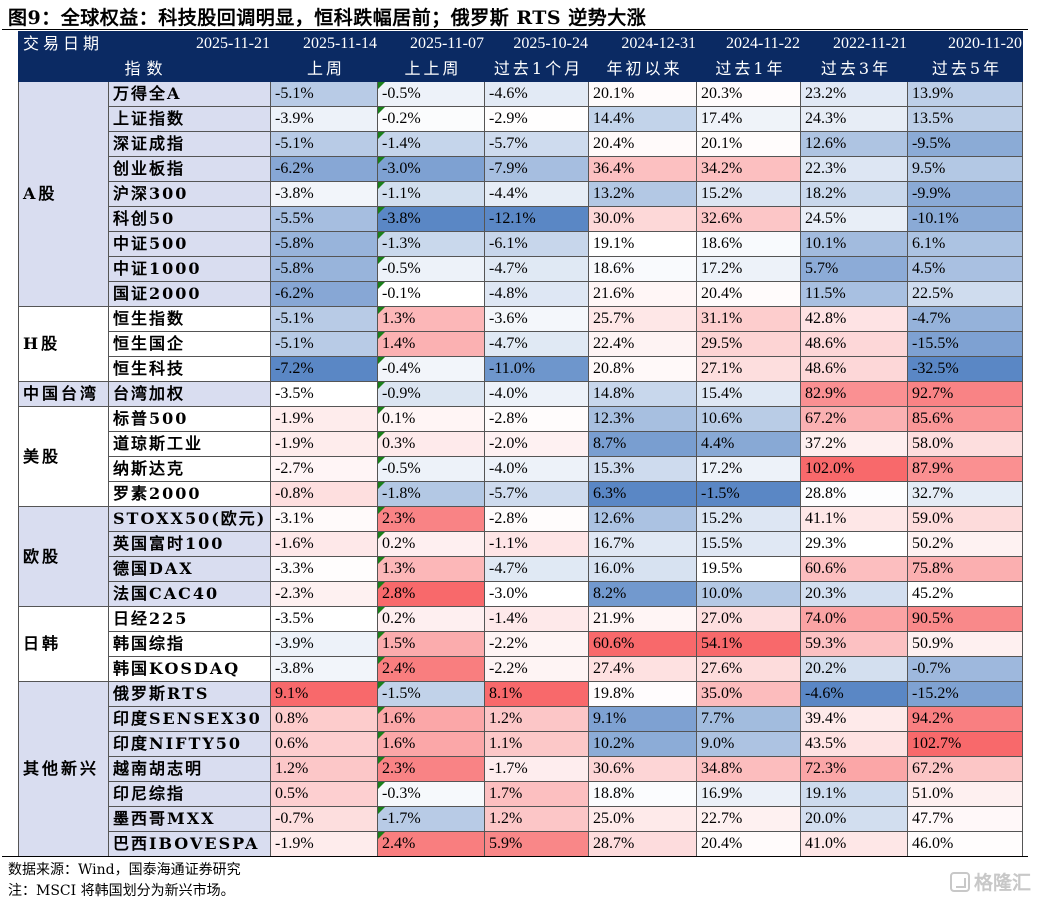 Image resolution: width=1039 pixels, height=905 pixels. Describe the element at coordinates (965, 144) in the screenshot. I see `return-cell: -9.5%` at that location.